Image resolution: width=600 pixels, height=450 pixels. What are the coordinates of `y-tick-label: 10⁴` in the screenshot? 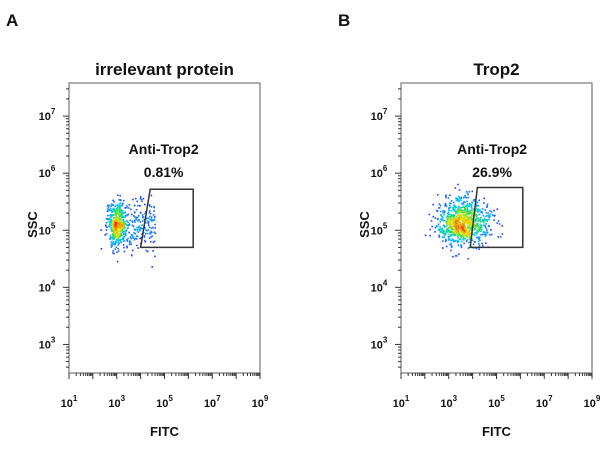 It's located at (379, 286).